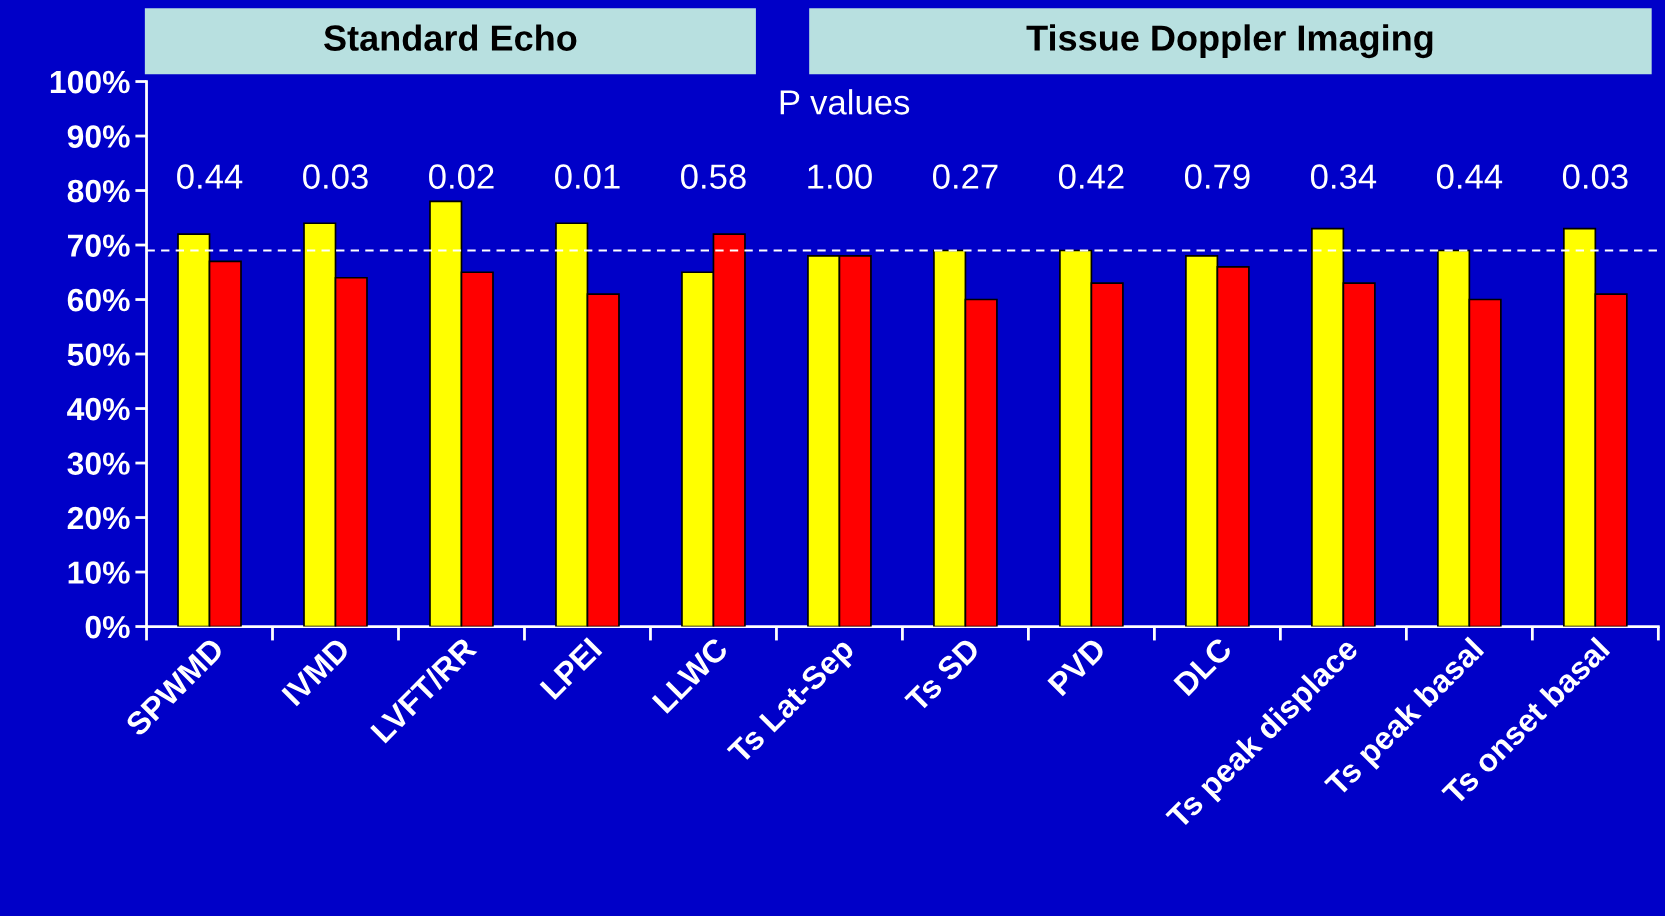 The width and height of the screenshot is (1665, 916). I want to click on annotation: 1.00, so click(840, 176).